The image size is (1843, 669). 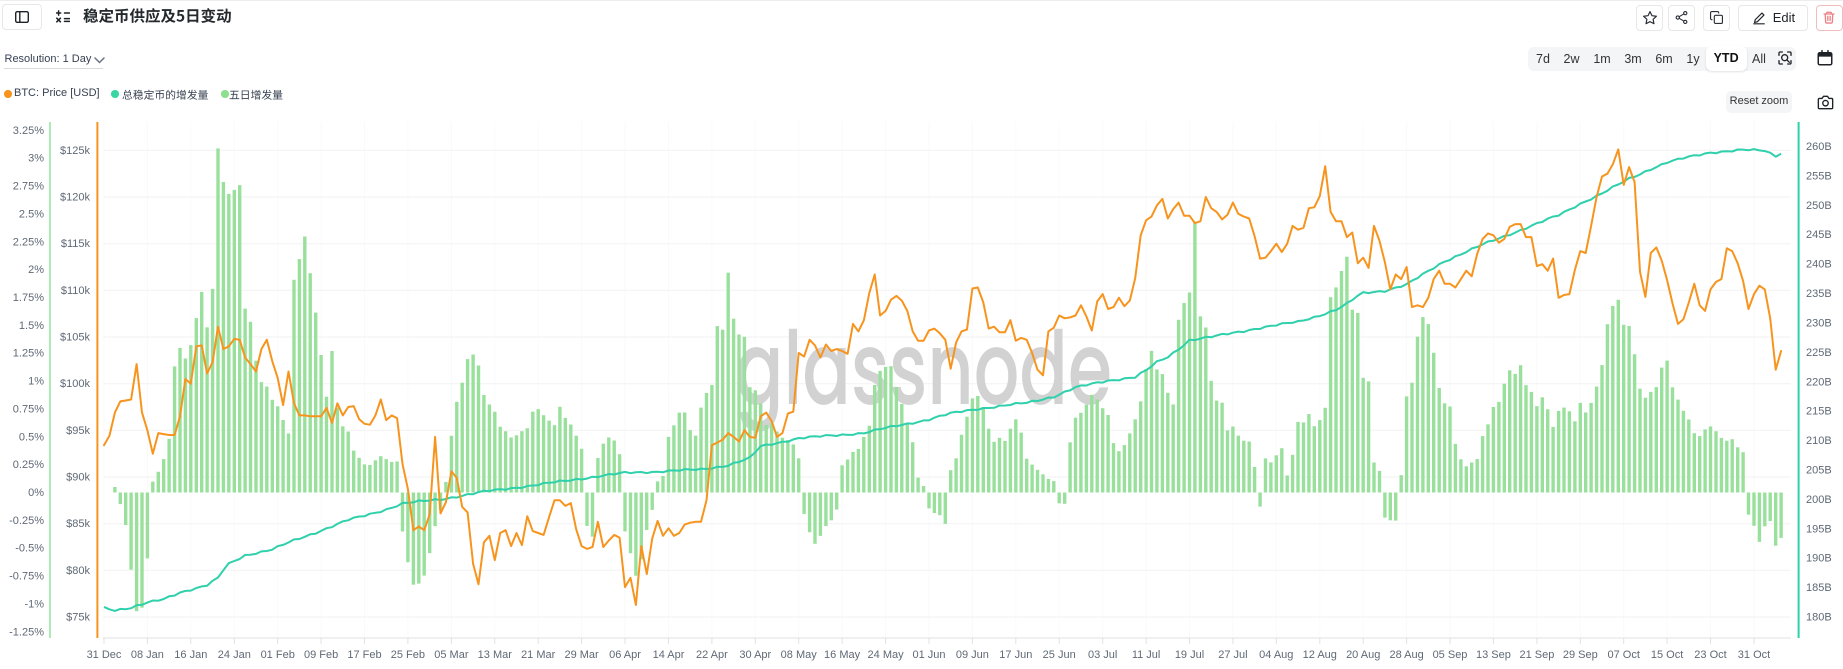 What do you see at coordinates (1819, 588) in the screenshot?
I see `svg-text: 185B` at bounding box center [1819, 588].